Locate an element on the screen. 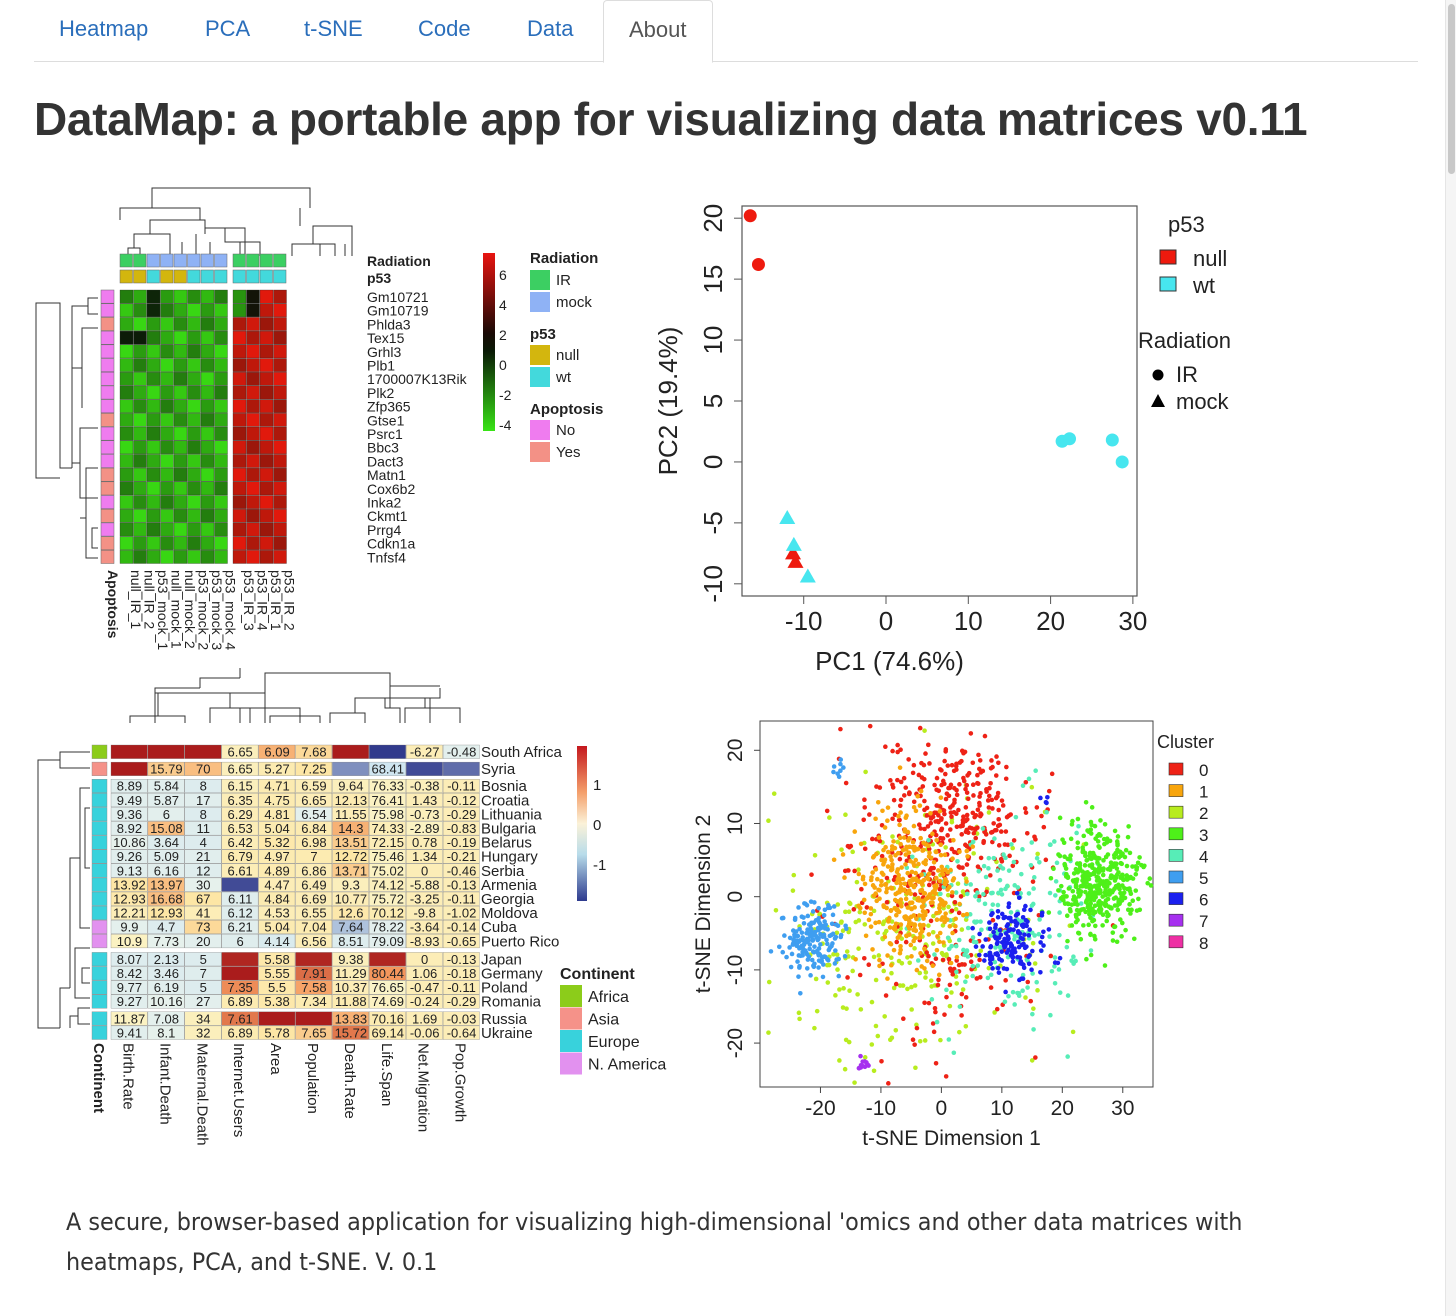 Image resolution: width=1456 pixels, height=1316 pixels. tab-tsne: t-SNE is located at coordinates (333, 28).